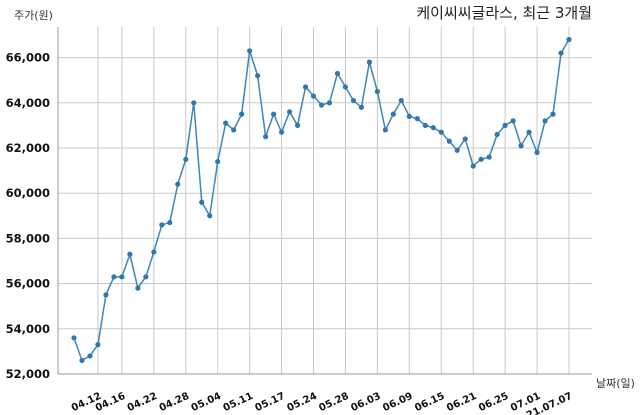 The height and width of the screenshot is (415, 640). What do you see at coordinates (142, 402) in the screenshot?
I see `x-tick-label: 04.22` at bounding box center [142, 402].